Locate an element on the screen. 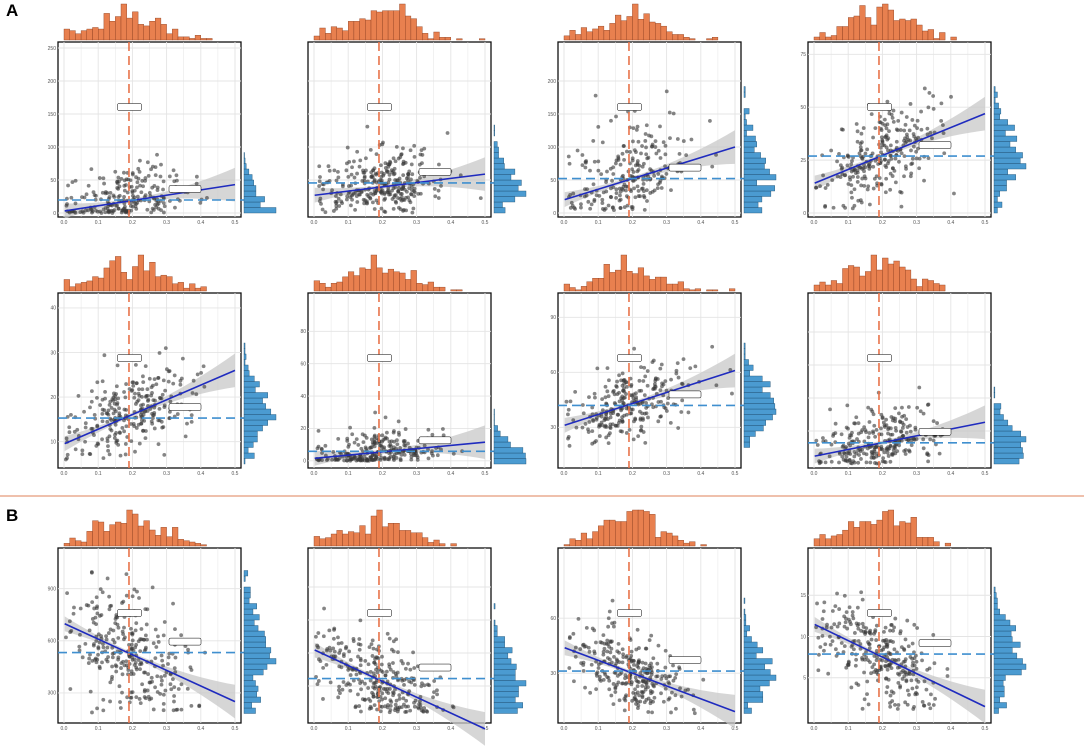 The height and width of the screenshot is (751, 1084). y-tick-label: 150 is located at coordinates (52, 115).